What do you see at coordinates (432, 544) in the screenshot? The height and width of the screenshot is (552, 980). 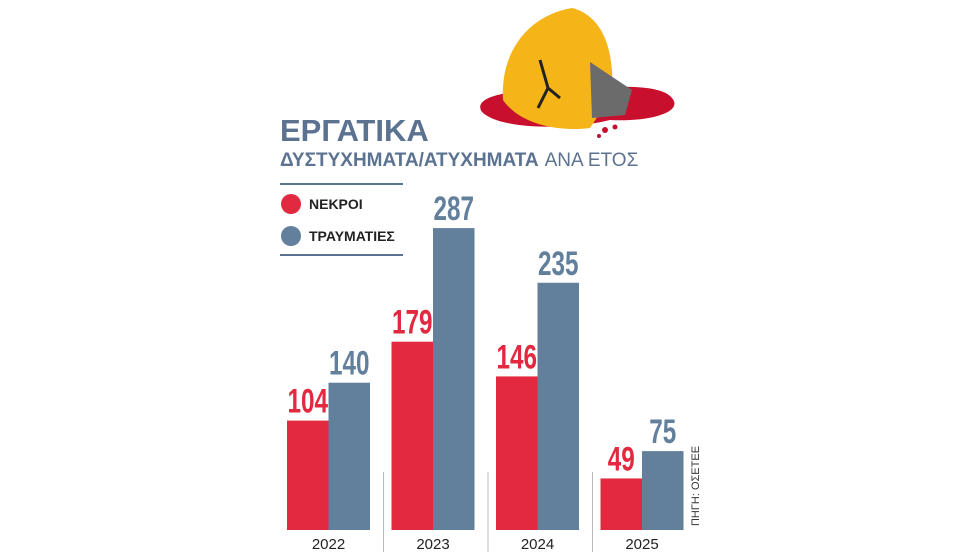 I see `x-tick-label: 2023` at bounding box center [432, 544].